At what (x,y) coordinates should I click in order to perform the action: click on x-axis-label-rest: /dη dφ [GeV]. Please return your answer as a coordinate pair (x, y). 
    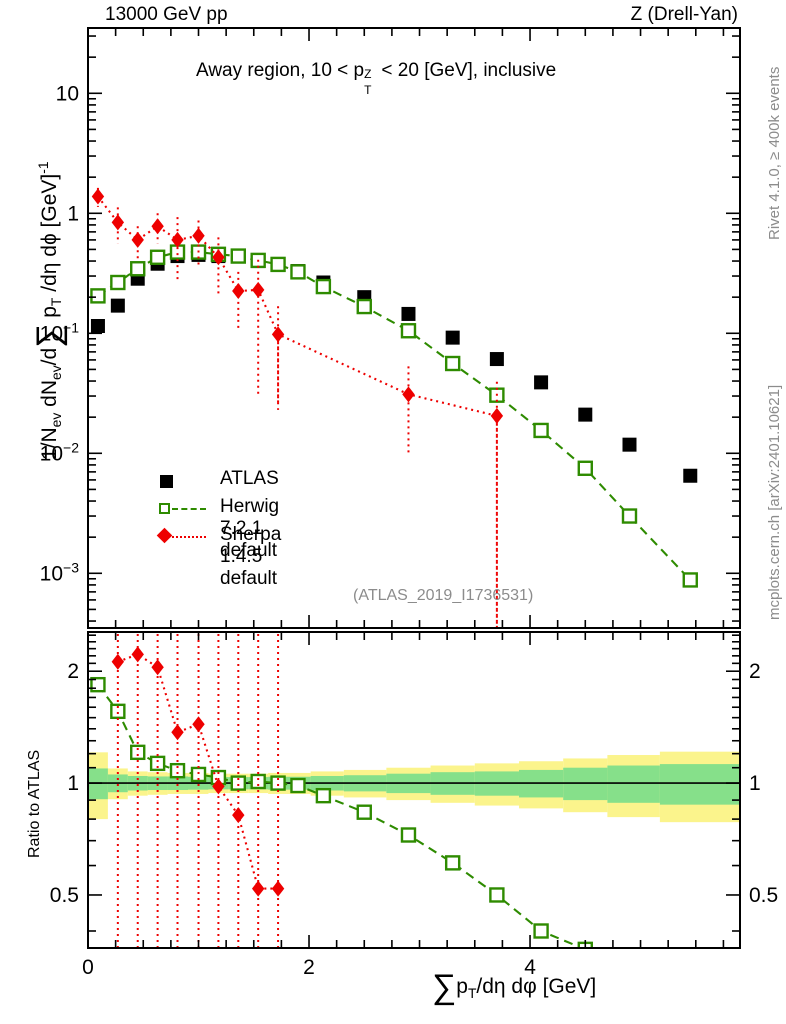
    Looking at the image, I should click on (536, 986).